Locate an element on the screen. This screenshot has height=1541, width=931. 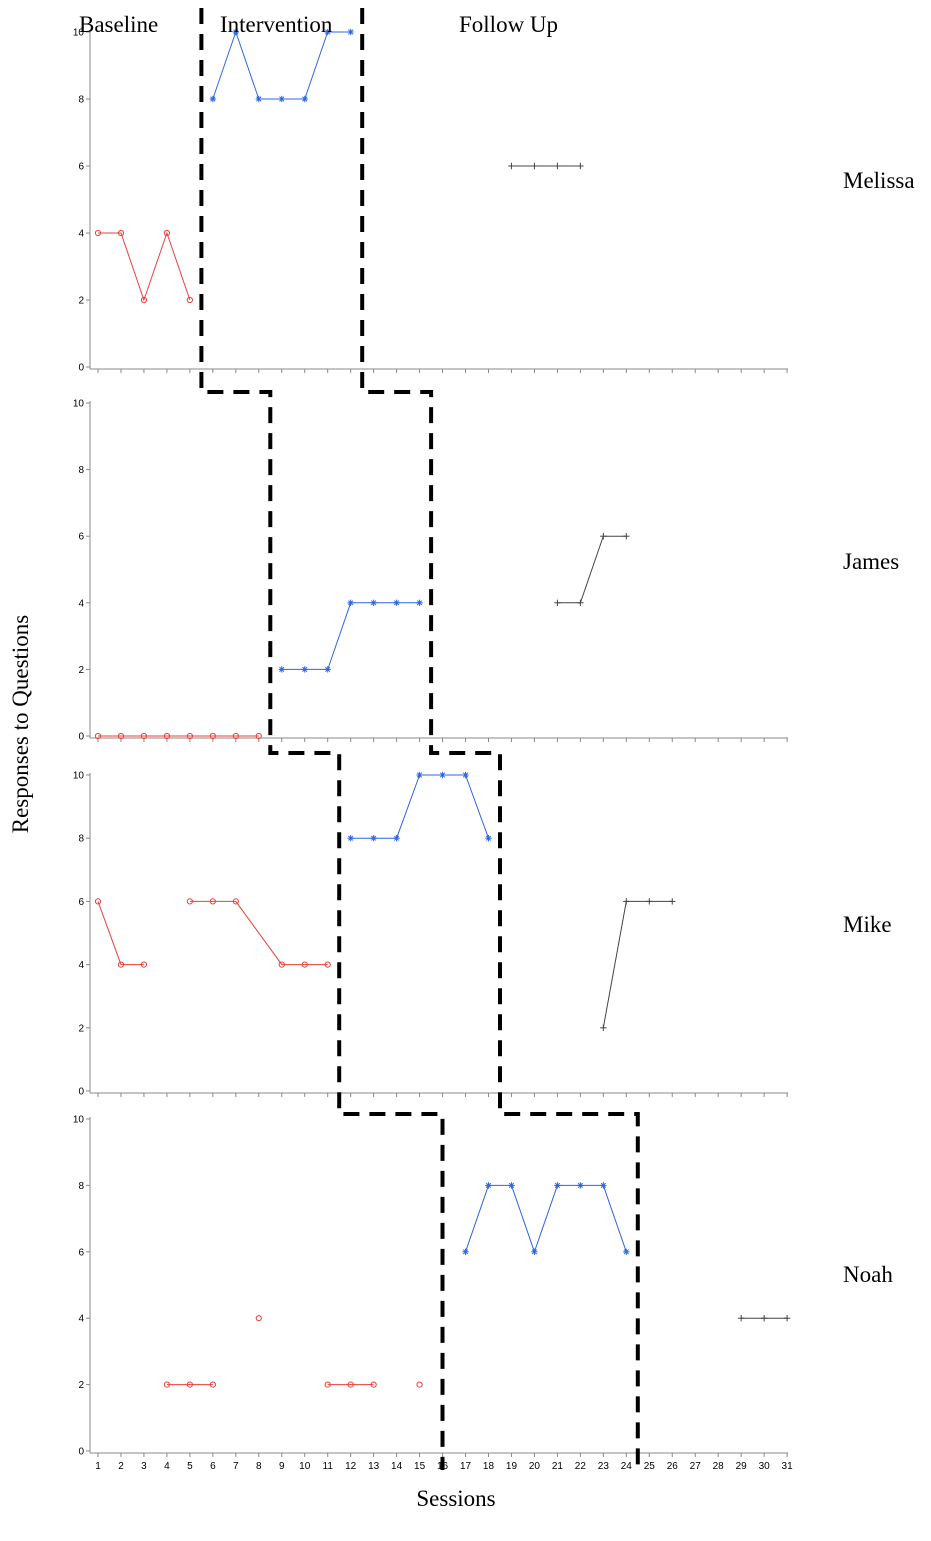
y-tick-label-melissa-6: 6 is located at coordinates (81, 167).